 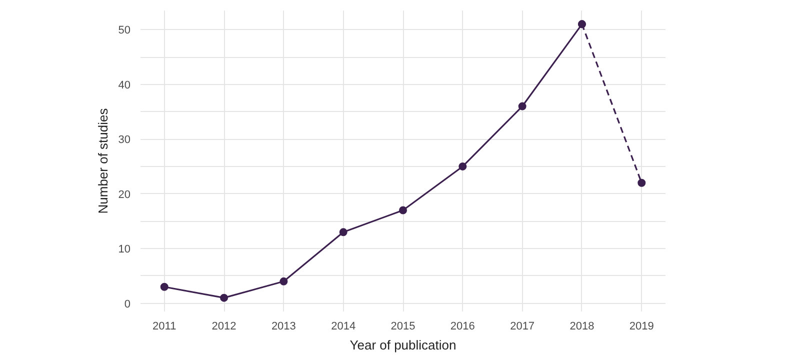 I want to click on y-axis-title: Number of studies, so click(x=102, y=161).